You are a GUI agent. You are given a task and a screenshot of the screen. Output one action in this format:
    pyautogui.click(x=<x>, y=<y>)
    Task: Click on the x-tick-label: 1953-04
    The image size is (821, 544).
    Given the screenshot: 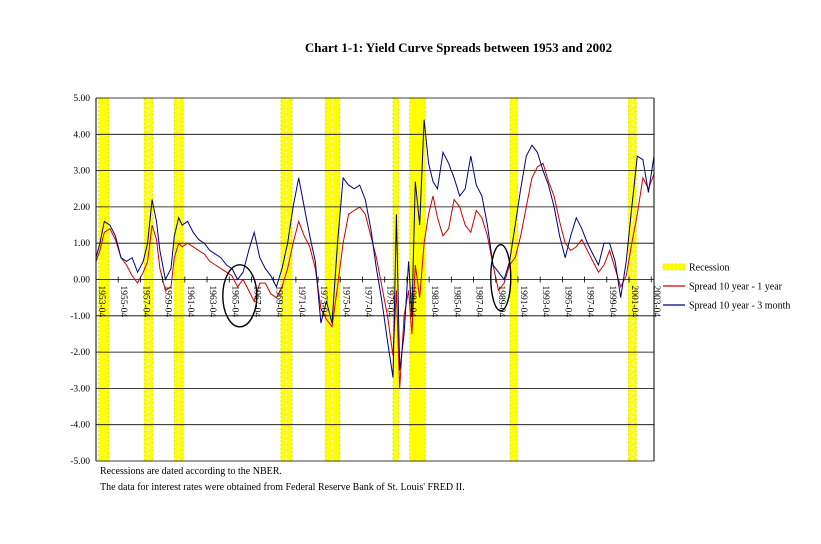 What is the action you would take?
    pyautogui.click(x=101, y=302)
    